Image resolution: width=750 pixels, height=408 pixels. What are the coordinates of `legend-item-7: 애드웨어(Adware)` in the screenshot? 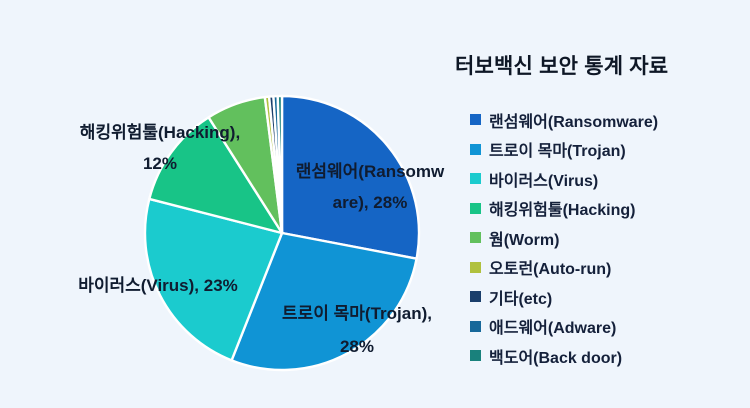 It's located at (564, 327).